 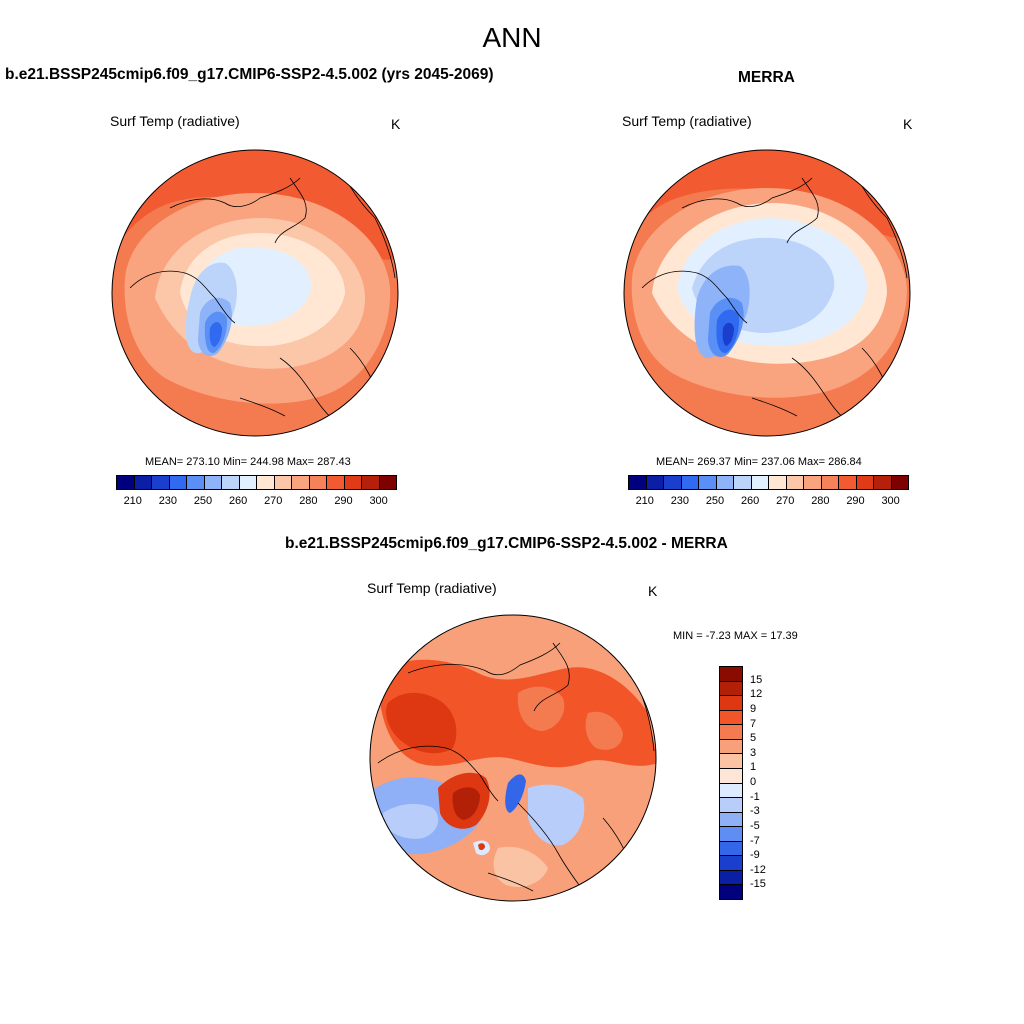 What do you see at coordinates (756, 694) in the screenshot?
I see `colorbar-tick-label: 12` at bounding box center [756, 694].